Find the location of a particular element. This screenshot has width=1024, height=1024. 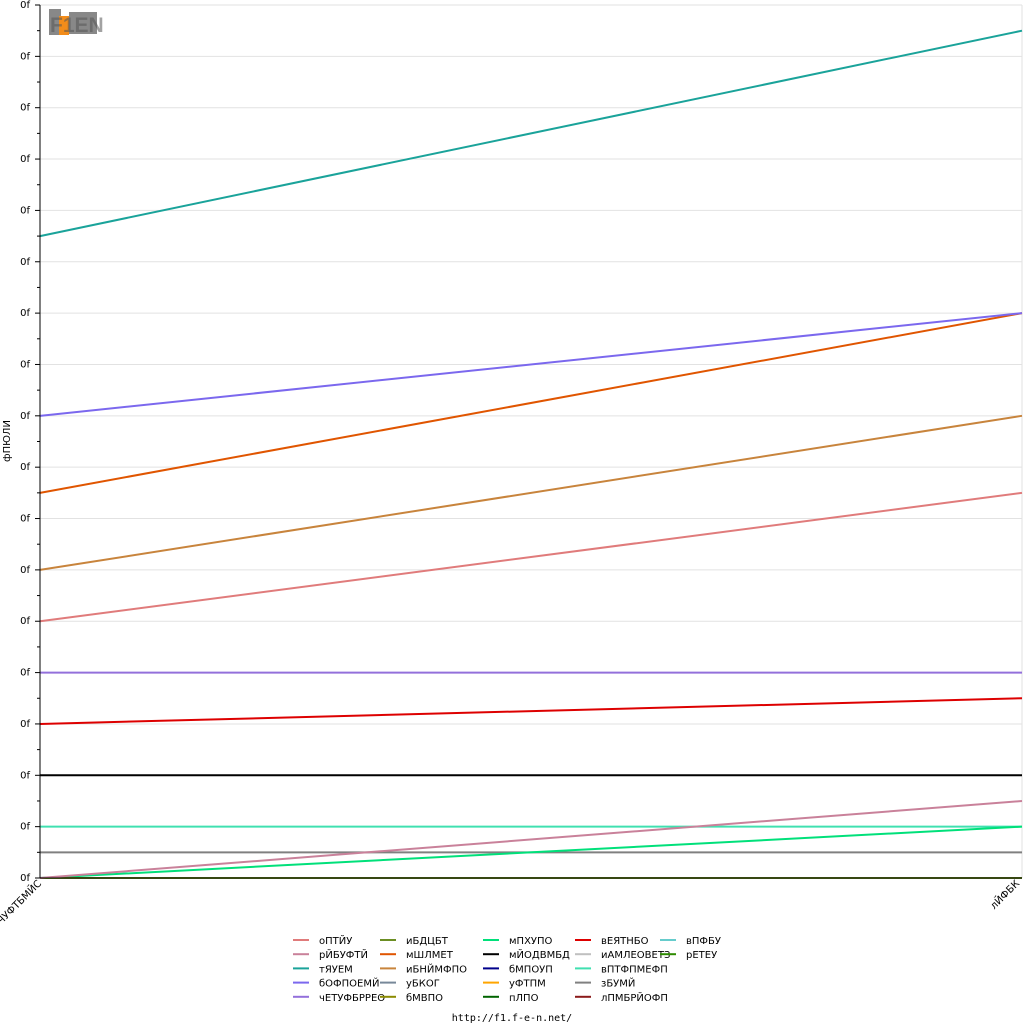

legend-label: вПФБУ is located at coordinates (703, 941).